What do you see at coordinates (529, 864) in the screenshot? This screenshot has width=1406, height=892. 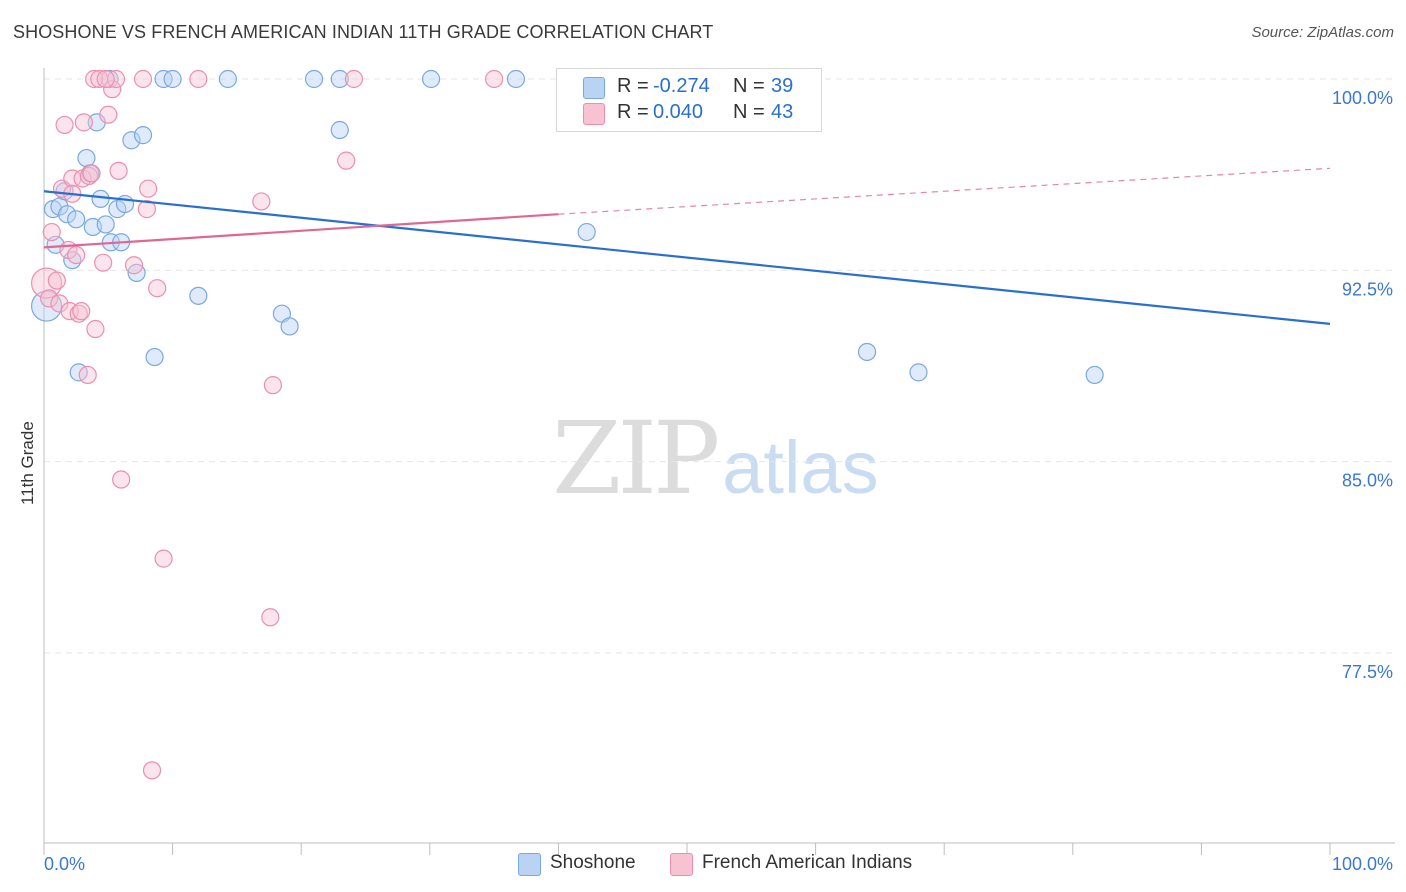 I see `bottom-legend-swatch-shoshone` at bounding box center [529, 864].